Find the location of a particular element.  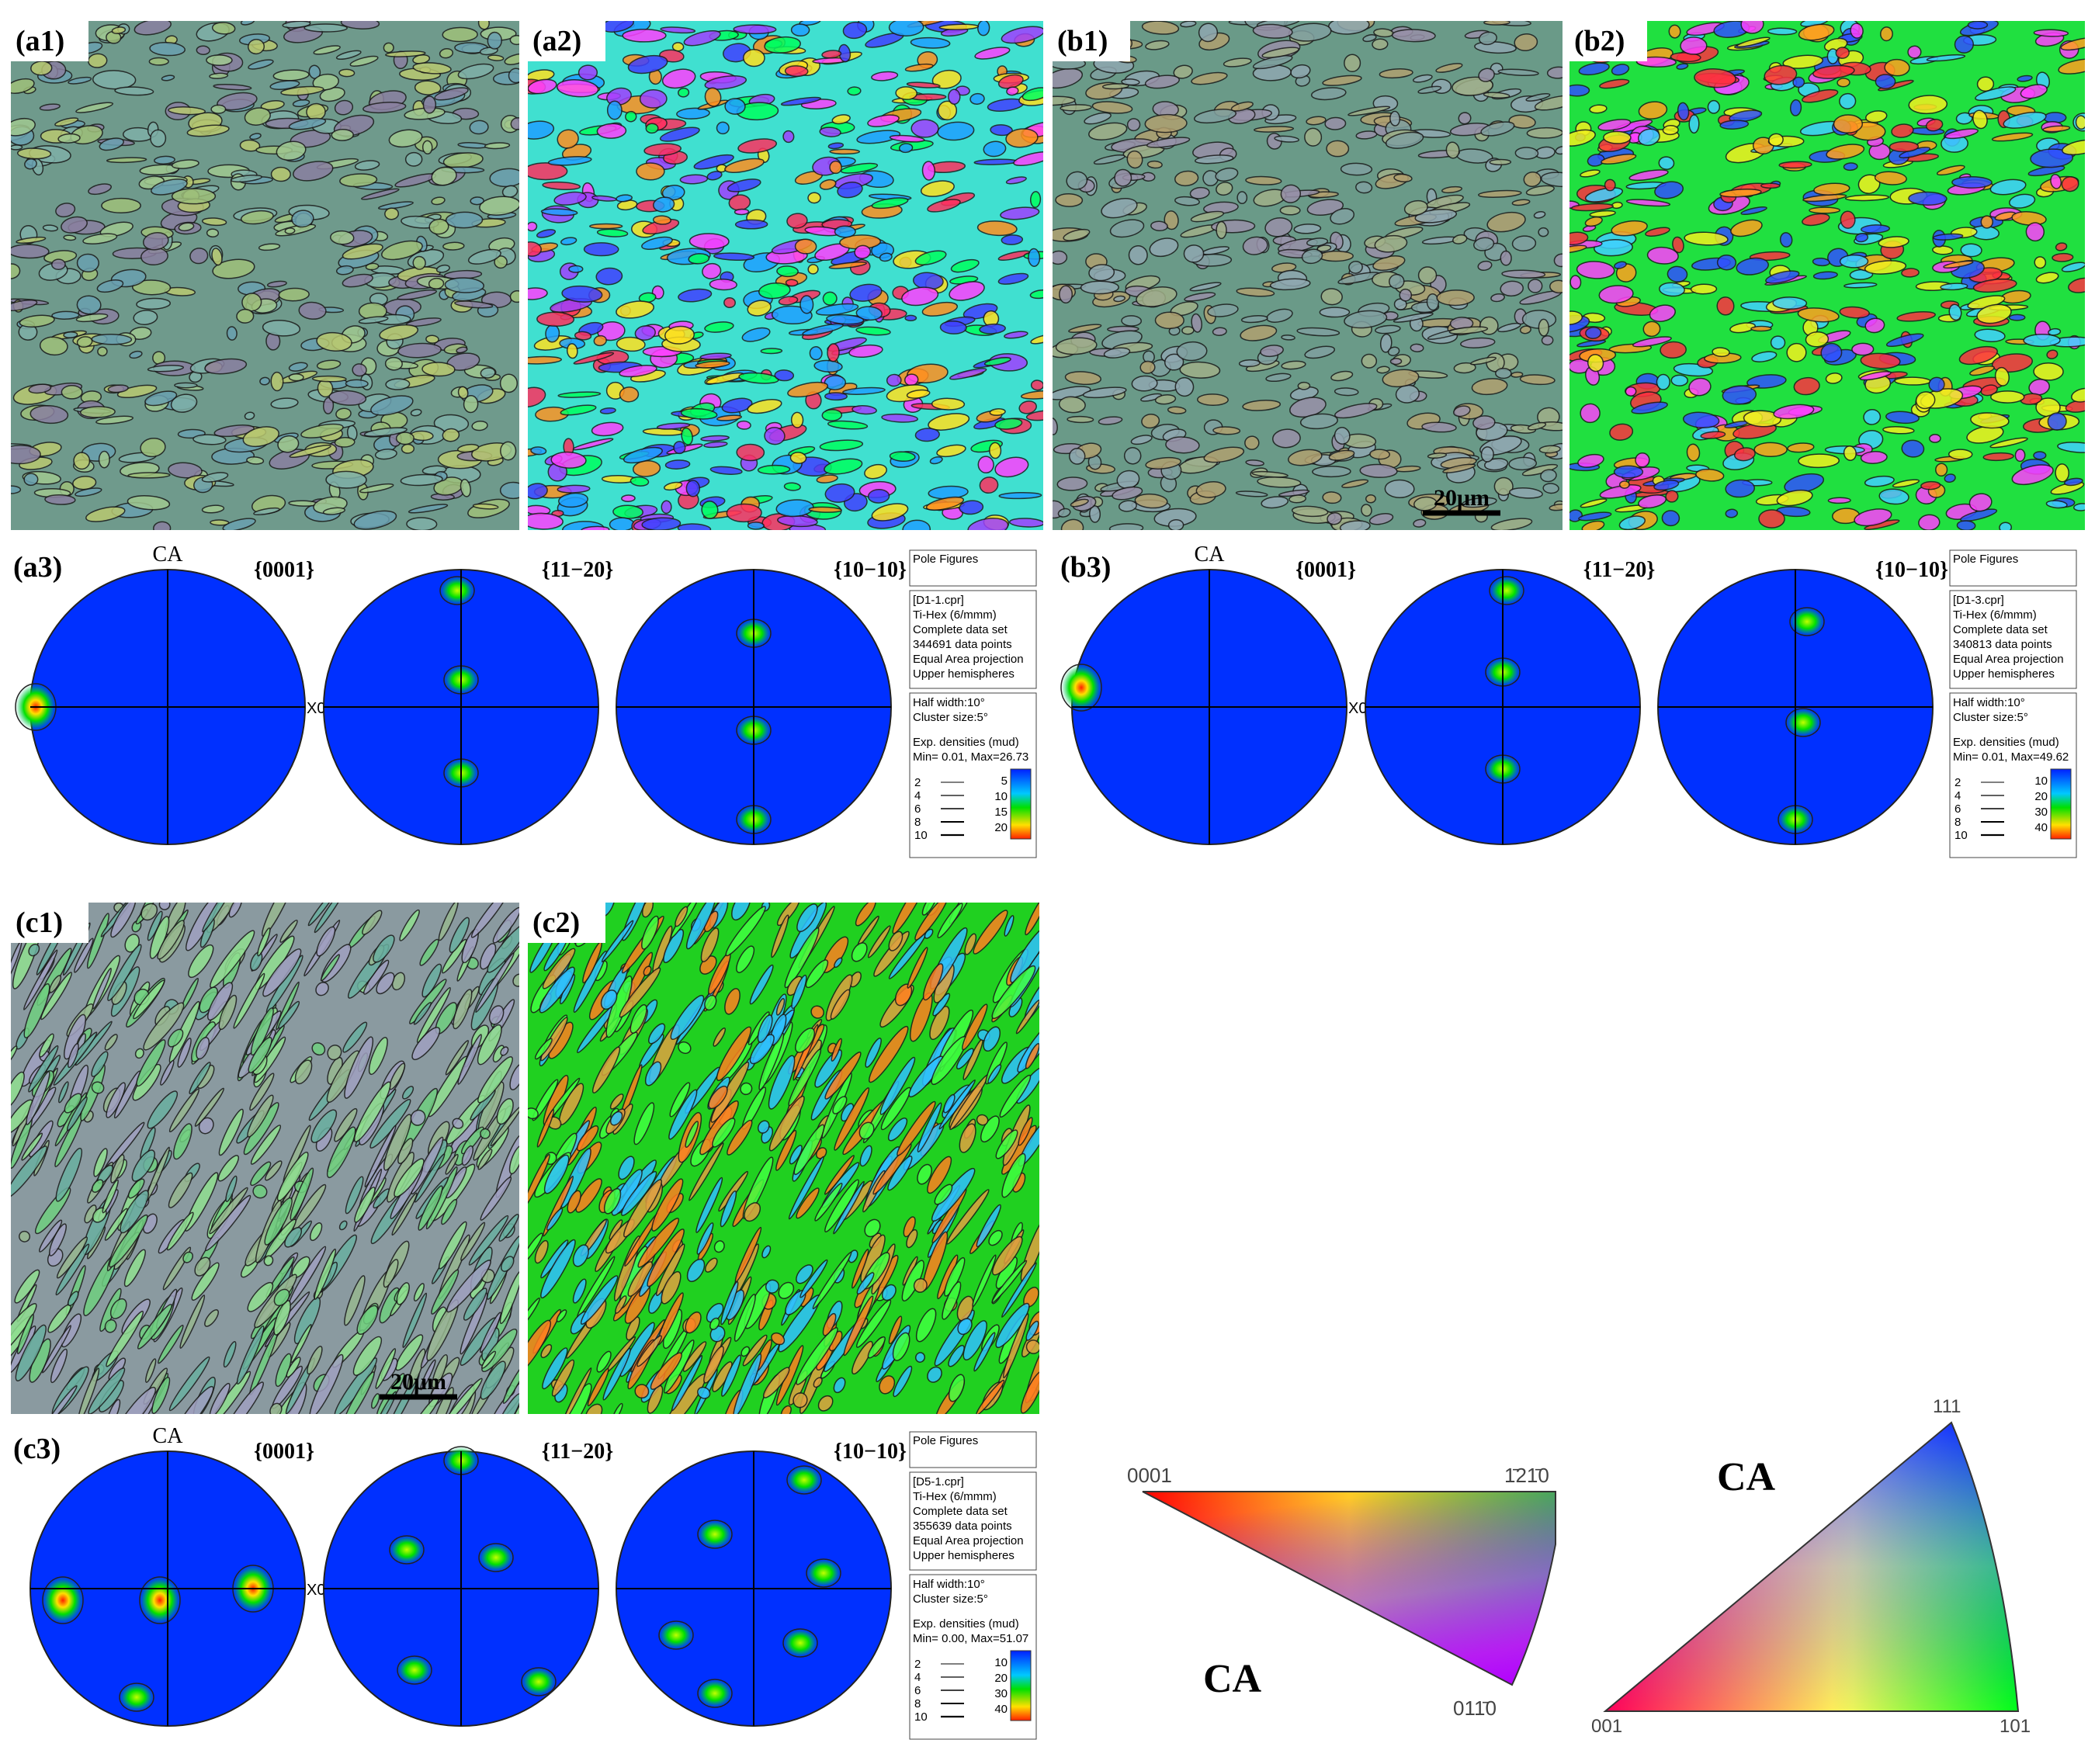

info-setting: Half width:10° is located at coordinates (949, 1584).